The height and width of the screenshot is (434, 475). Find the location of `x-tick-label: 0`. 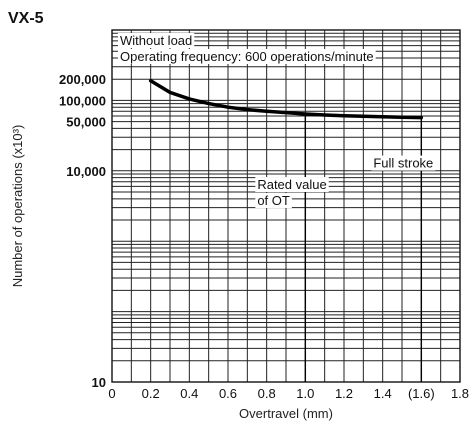

x-tick-label: 0 is located at coordinates (111, 393).